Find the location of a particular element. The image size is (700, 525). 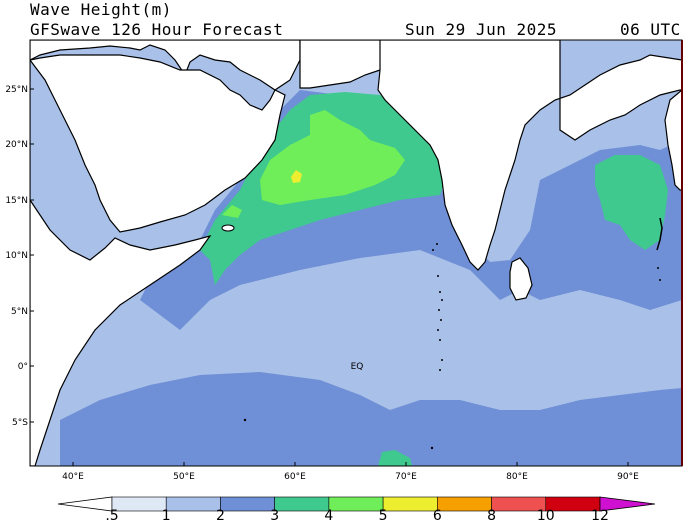

lon-label-90e: 90°E is located at coordinates (628, 477).